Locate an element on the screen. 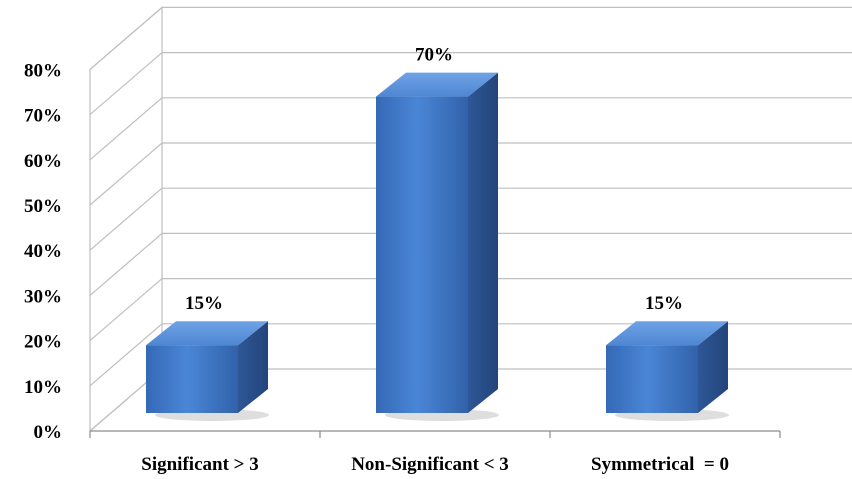 Image resolution: width=852 pixels, height=479 pixels. y-tick-label: 80% is located at coordinates (43, 70).